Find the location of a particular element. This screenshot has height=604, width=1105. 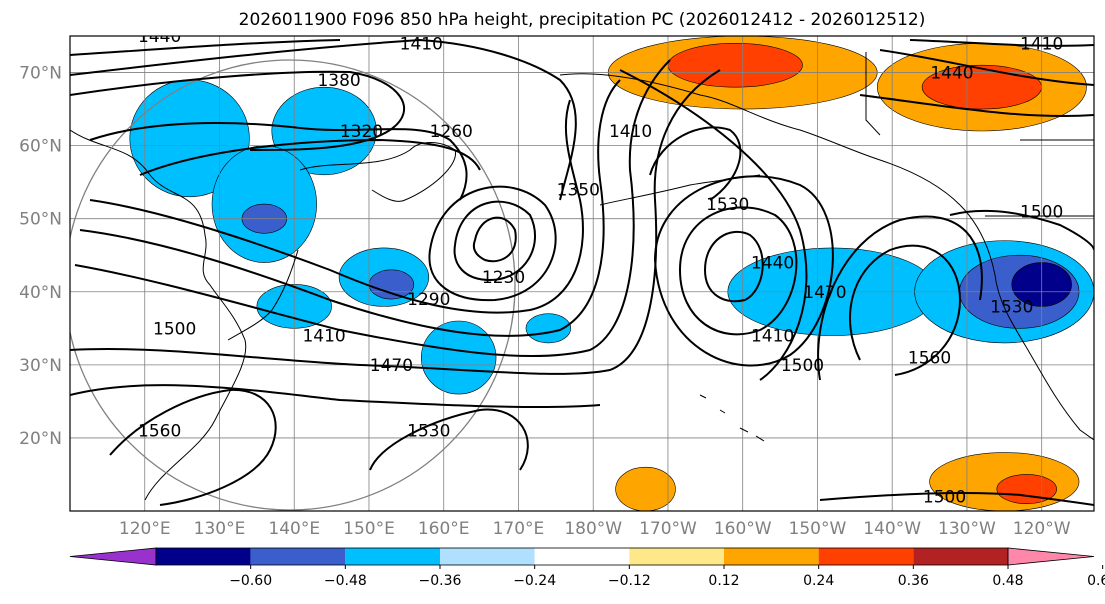

colorbar-tick-label-4: −0.12 is located at coordinates (629, 581).